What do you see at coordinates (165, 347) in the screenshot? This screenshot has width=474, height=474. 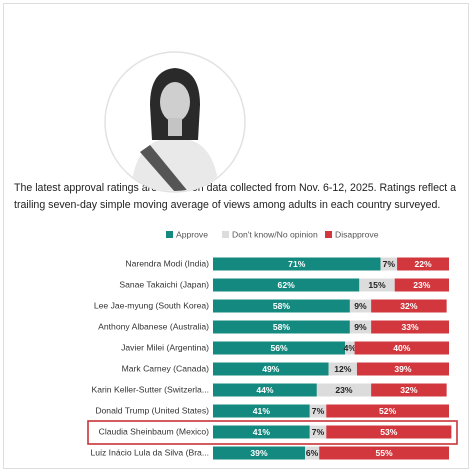 I see `category-label: Javier Milei (Argentina)` at bounding box center [165, 347].